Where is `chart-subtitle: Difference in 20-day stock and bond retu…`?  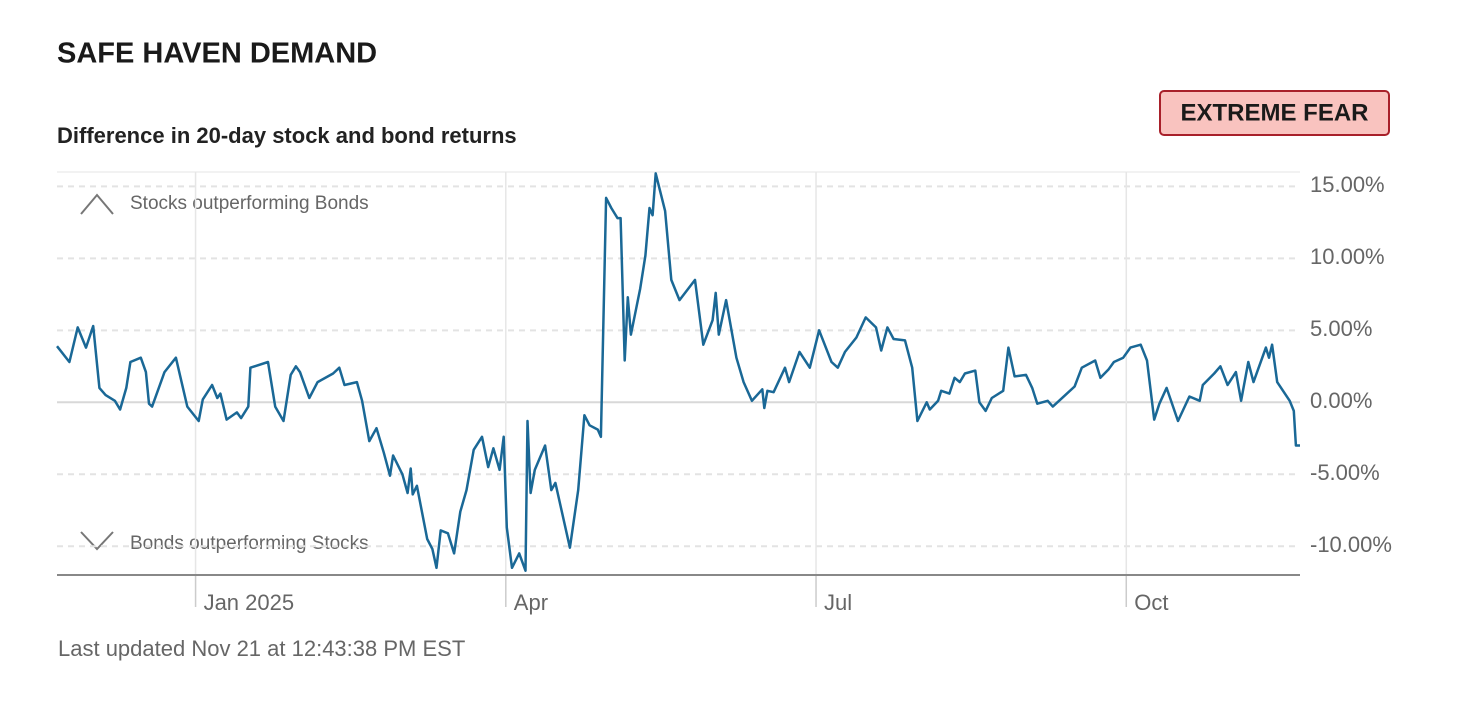 chart-subtitle: Difference in 20-day stock and bond retu… is located at coordinates (287, 135).